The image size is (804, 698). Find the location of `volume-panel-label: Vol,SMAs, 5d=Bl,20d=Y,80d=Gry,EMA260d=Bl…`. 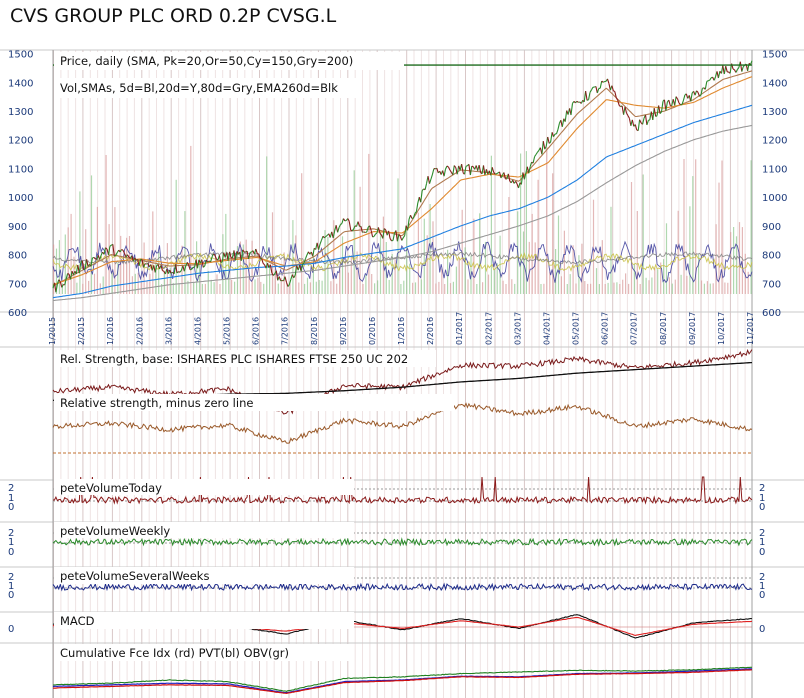

volume-panel-label: Vol,SMAs, 5d=Bl,20d=Y,80d=Gry,EMA260d=Bl… is located at coordinates (199, 88).